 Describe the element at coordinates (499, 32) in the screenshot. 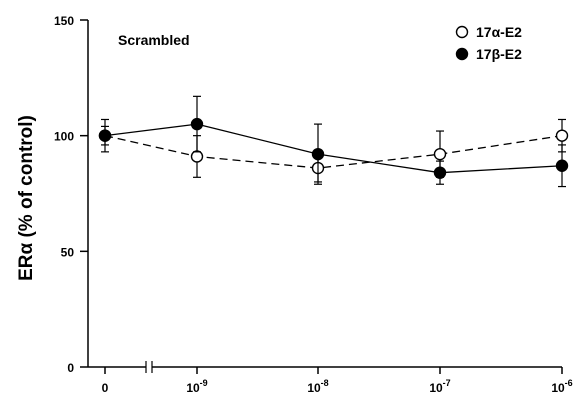

I see `legend-entry: 17α-E2` at that location.